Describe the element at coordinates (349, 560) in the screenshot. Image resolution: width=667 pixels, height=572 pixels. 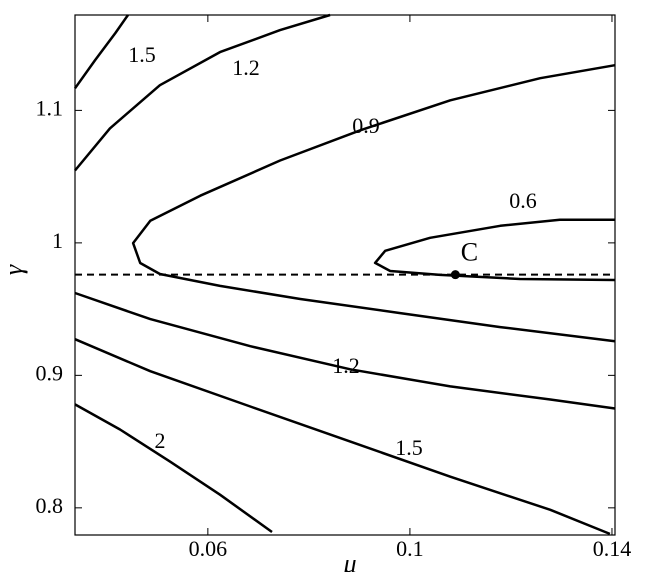
I see `x-axis-label: μ` at that location.